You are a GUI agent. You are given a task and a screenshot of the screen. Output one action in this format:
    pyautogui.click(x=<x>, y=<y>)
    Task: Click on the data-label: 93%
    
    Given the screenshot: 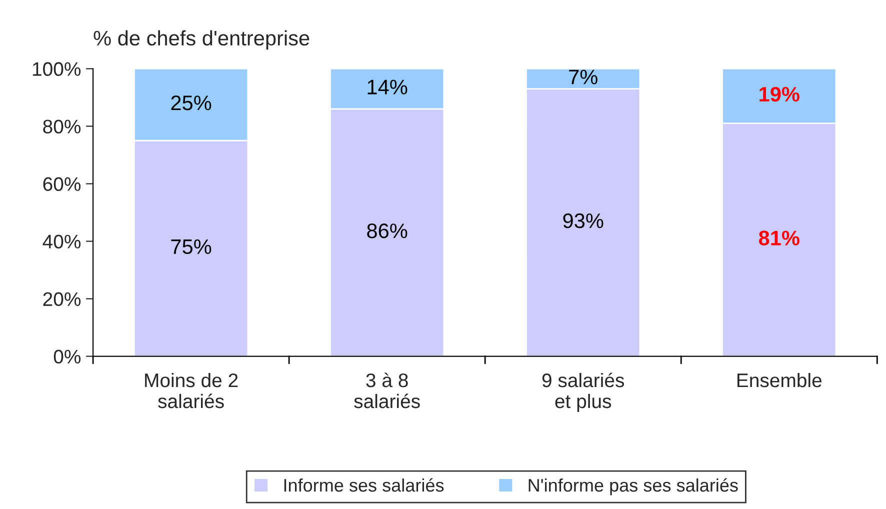 What is the action you would take?
    pyautogui.click(x=583, y=220)
    